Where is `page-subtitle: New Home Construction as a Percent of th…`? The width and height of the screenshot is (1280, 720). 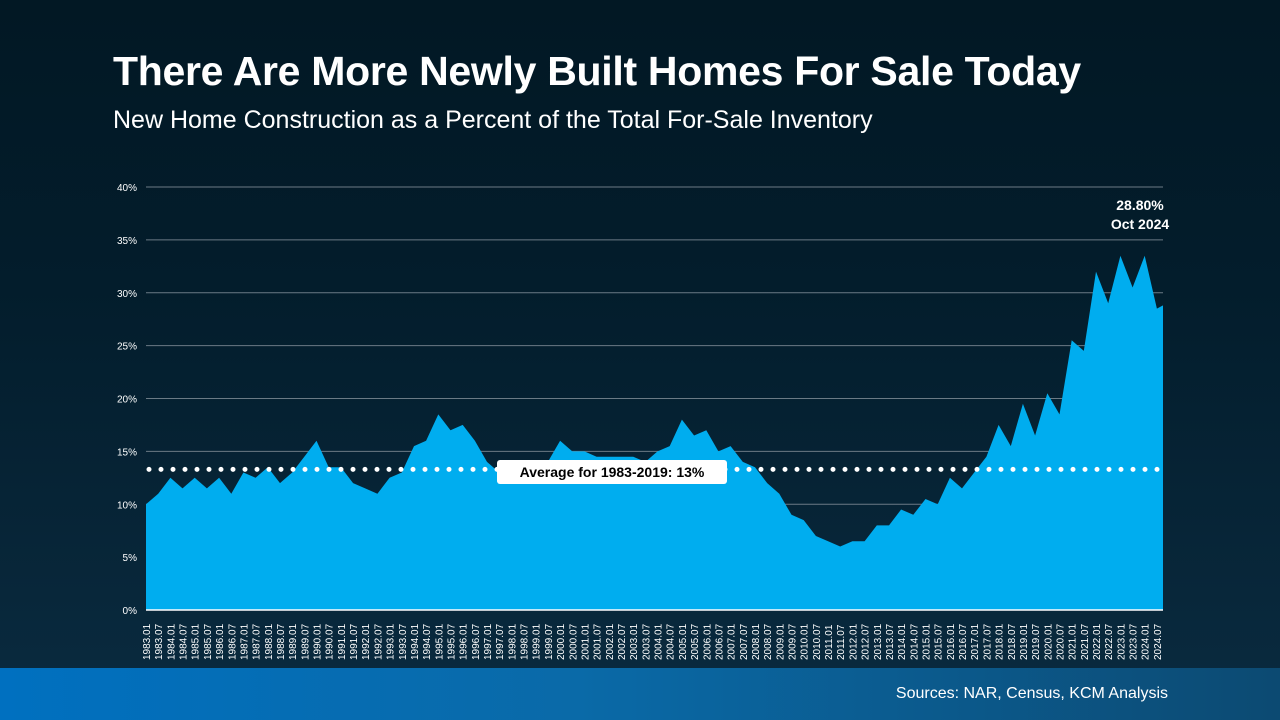 page-subtitle: New Home Construction as a Percent of th… is located at coordinates (493, 120).